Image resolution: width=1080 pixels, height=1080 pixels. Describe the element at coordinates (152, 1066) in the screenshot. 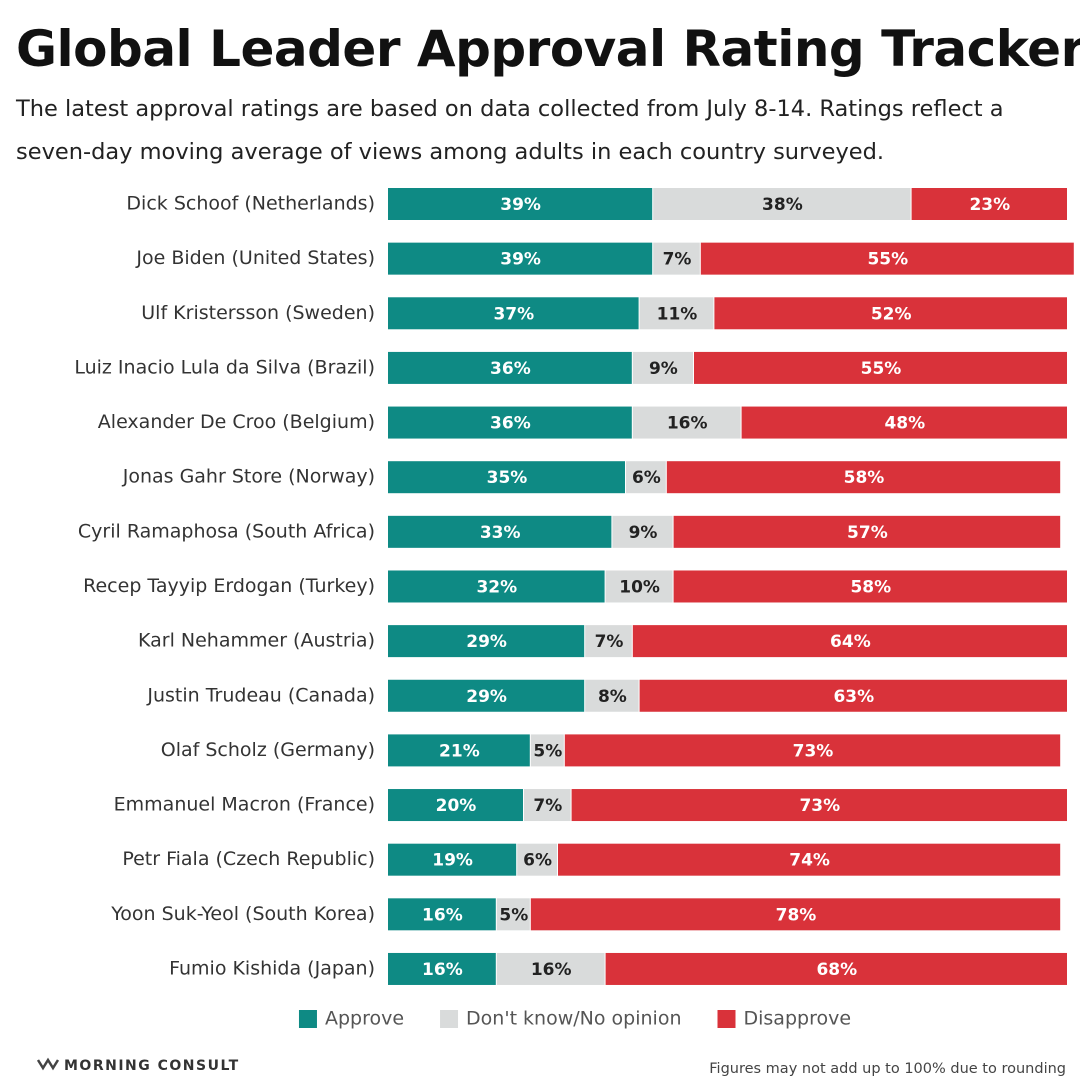

I see `source: MORNING CONSULT` at that location.